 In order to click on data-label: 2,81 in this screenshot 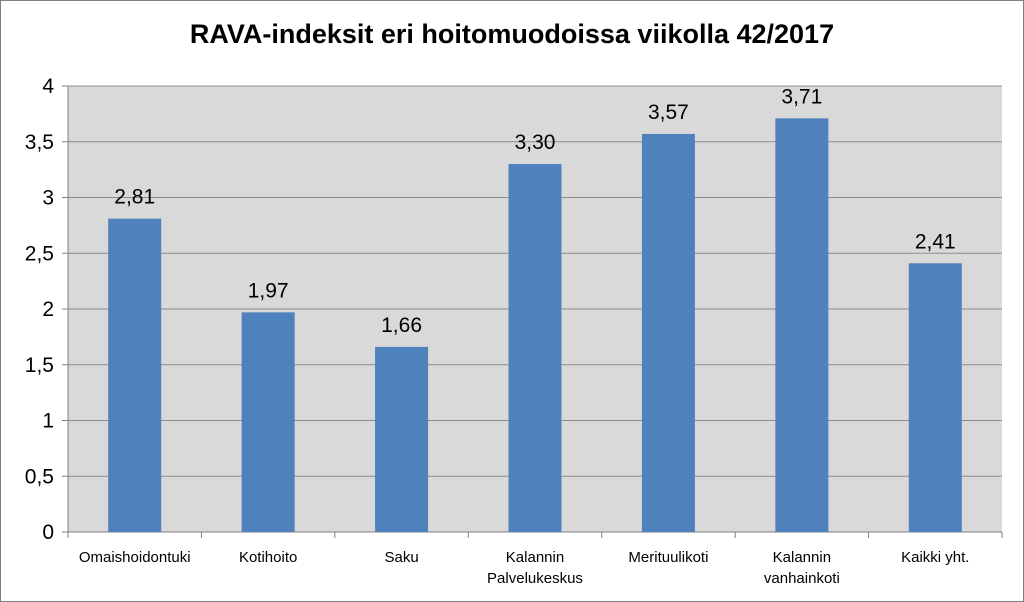, I will do `click(134, 197)`.